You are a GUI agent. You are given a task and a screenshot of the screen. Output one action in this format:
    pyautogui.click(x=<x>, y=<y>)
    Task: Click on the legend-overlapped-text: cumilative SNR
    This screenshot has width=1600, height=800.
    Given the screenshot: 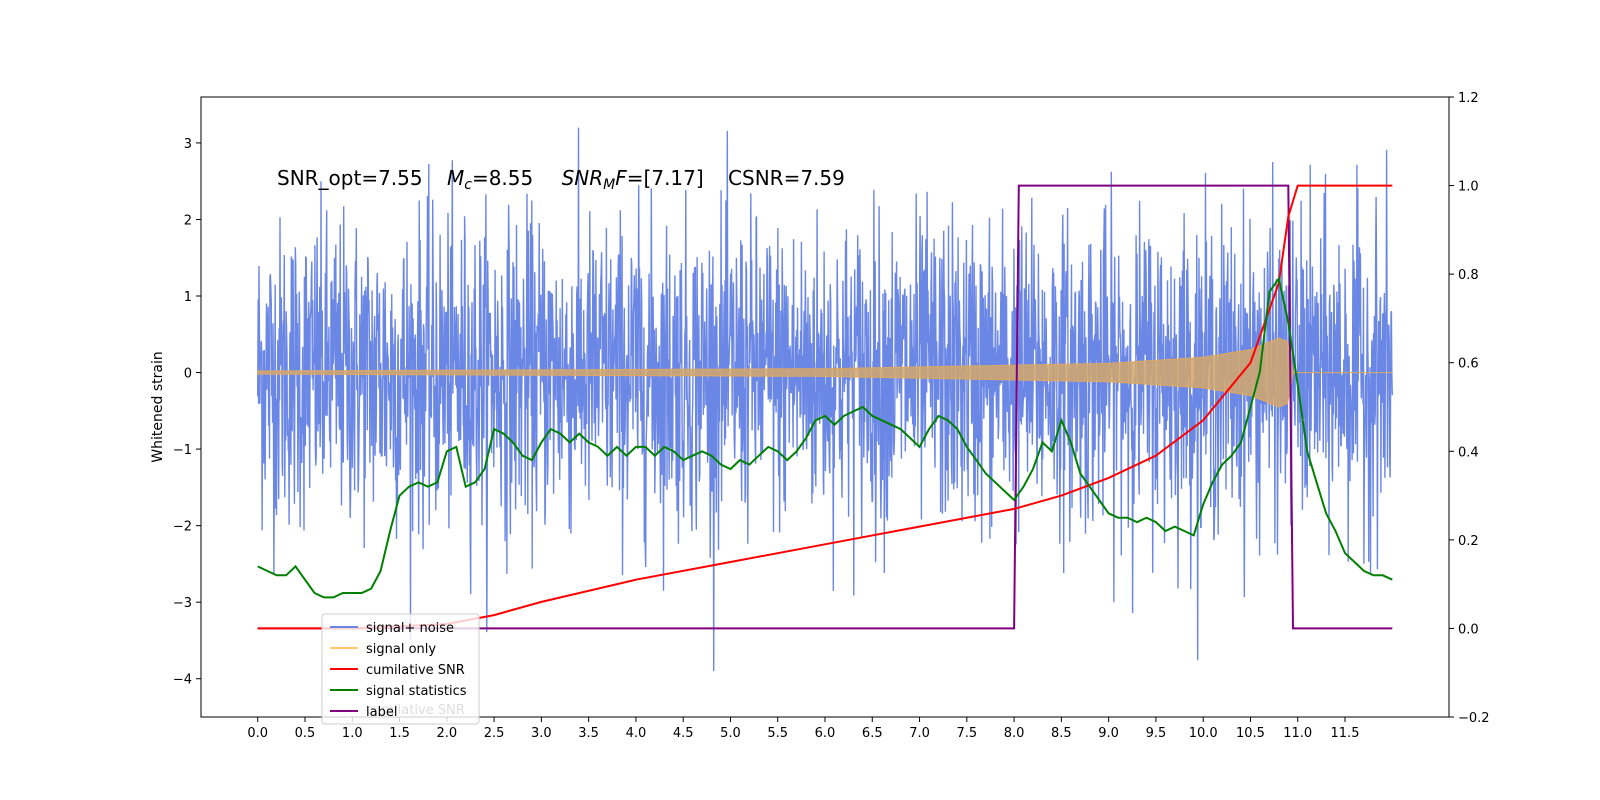 What is the action you would take?
    pyautogui.click(x=415, y=710)
    